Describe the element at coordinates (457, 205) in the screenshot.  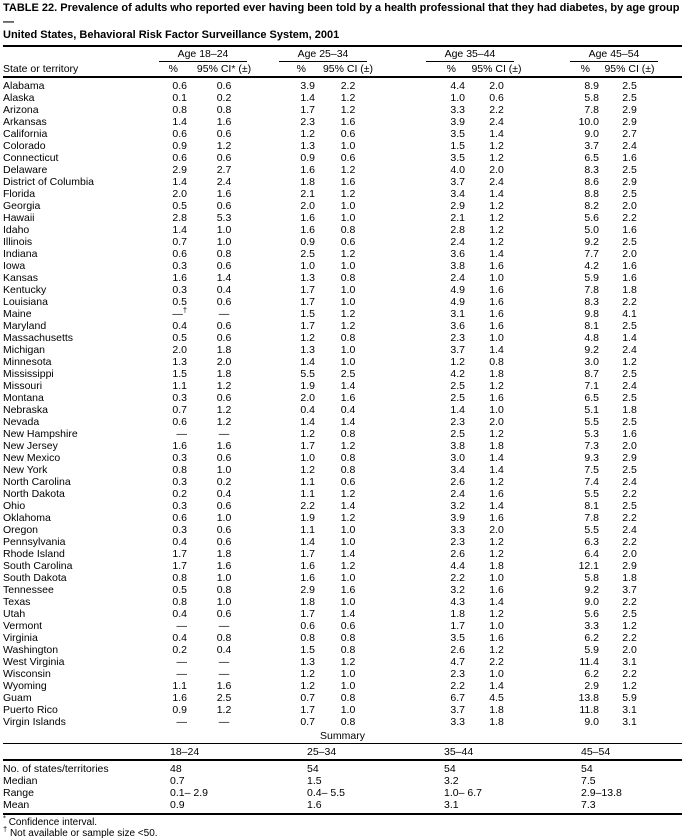
I see `value-cell: 2.9` at that location.